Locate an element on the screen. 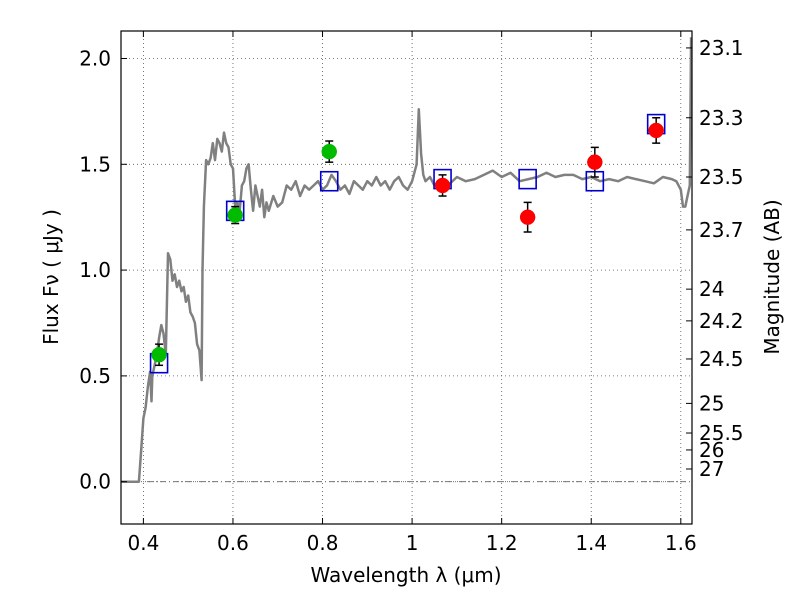 The height and width of the screenshot is (600, 800). x-tick-label: 1.4 is located at coordinates (591, 543).